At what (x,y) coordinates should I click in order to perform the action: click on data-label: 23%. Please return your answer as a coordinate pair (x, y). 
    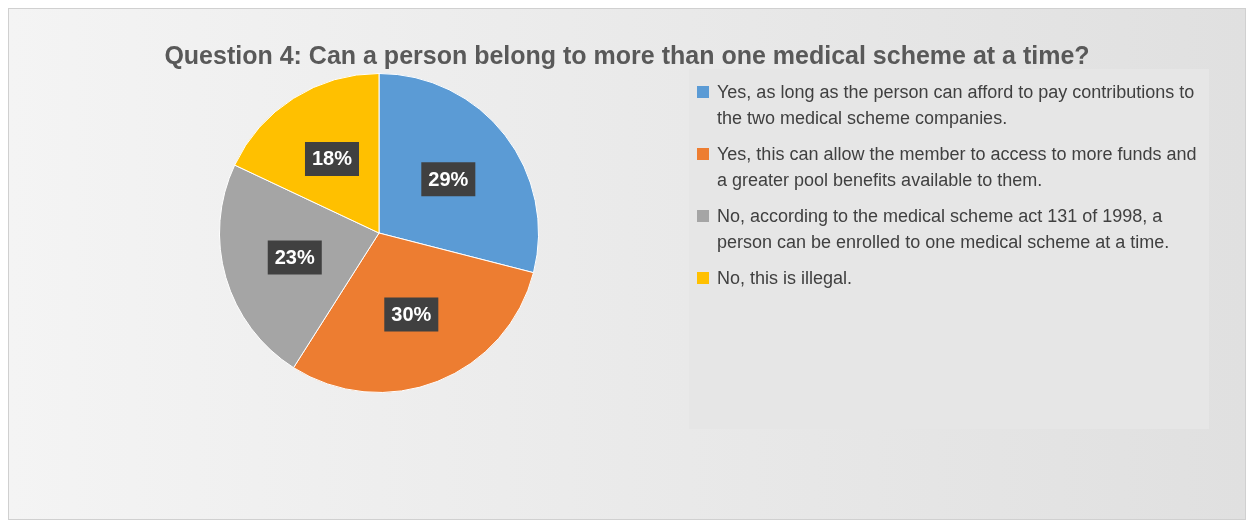
    Looking at the image, I should click on (294, 256).